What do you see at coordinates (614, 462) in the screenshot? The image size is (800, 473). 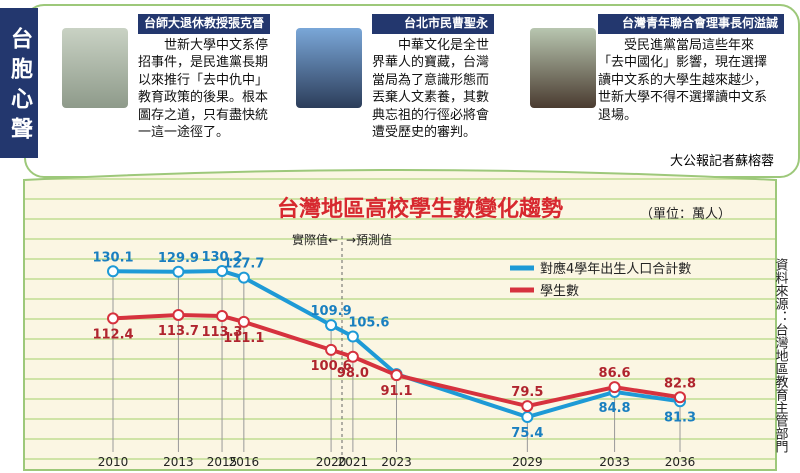 I see `x-tick-label: 2033` at bounding box center [614, 462].